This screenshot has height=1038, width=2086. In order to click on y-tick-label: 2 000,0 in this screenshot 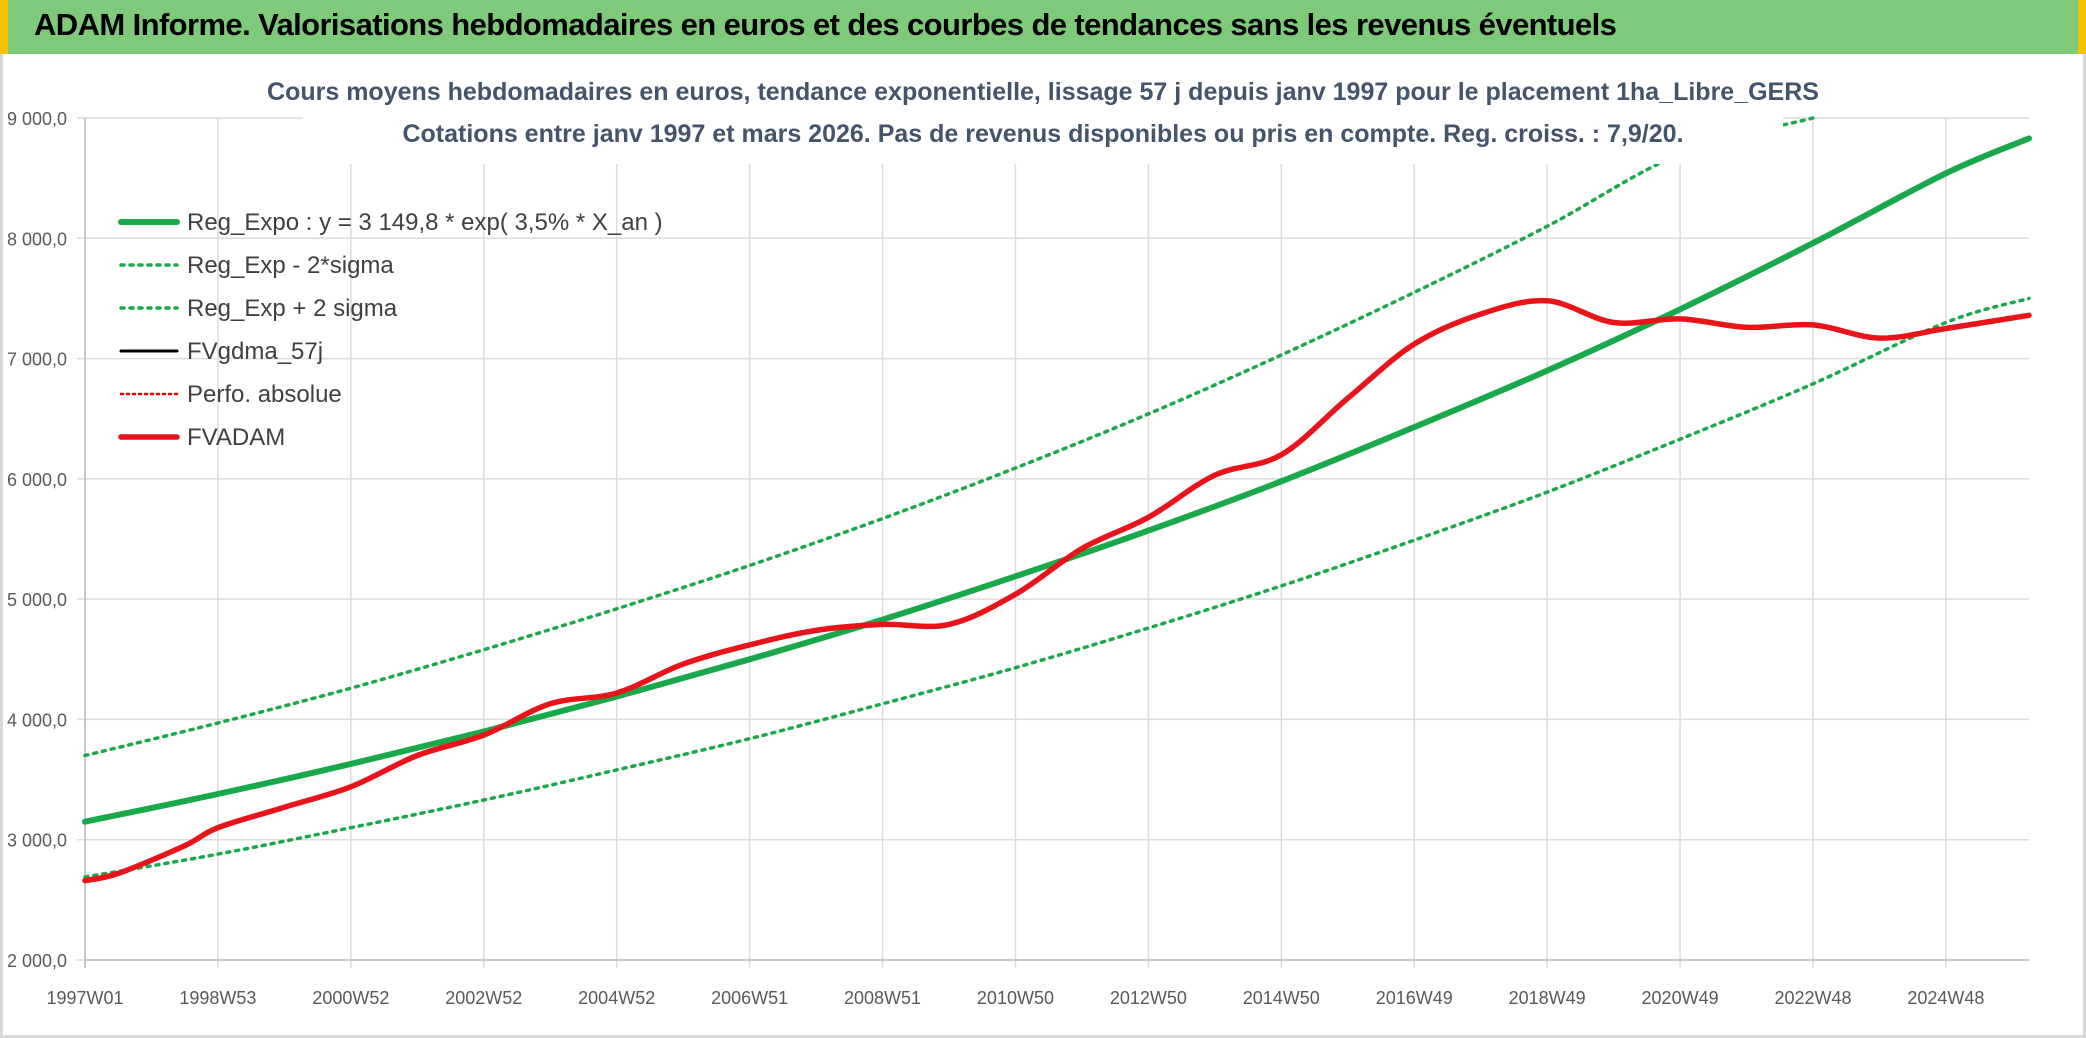, I will do `click(37, 961)`.